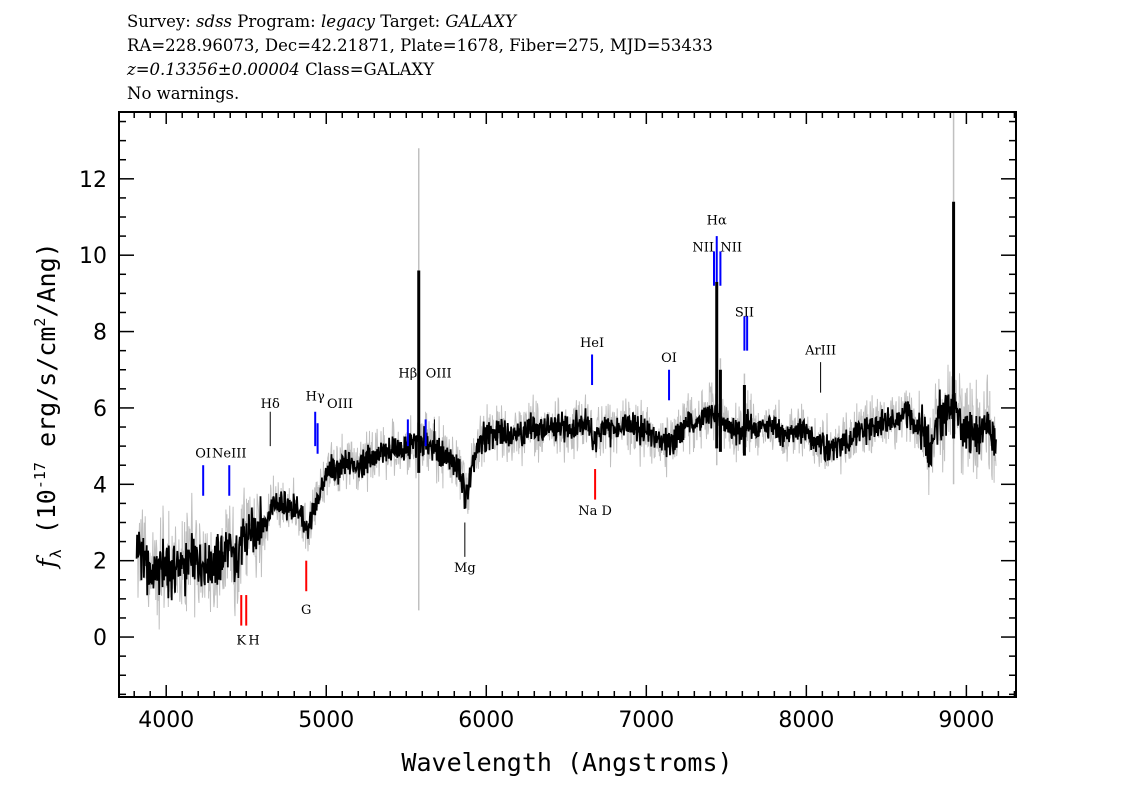 Image resolution: width=1134 pixels, height=810 pixels. Describe the element at coordinates (347, 21) in the screenshot. I see `program-value: legacy` at that location.